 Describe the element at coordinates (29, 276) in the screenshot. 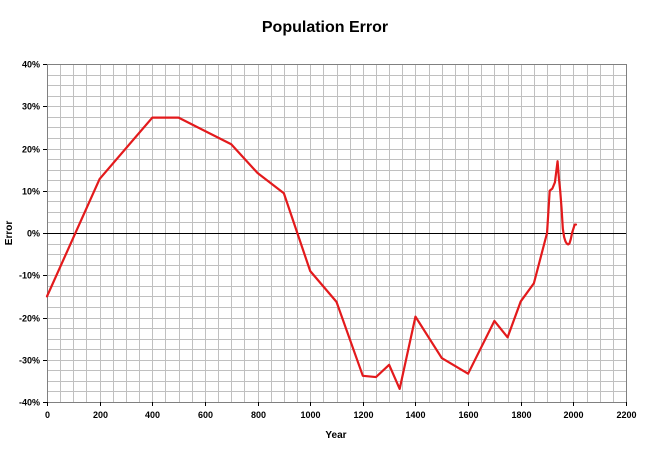

I see `y-tick-label: -10%` at that location.